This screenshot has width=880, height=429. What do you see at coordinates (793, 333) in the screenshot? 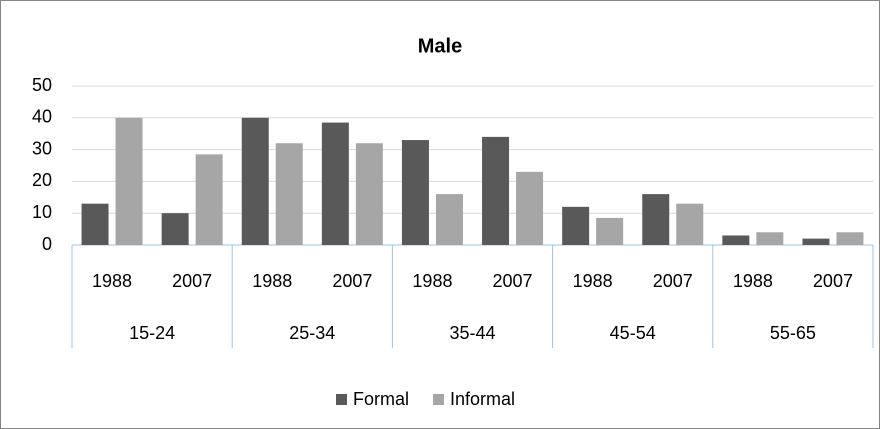
I see `group-label: 55-65` at bounding box center [793, 333].